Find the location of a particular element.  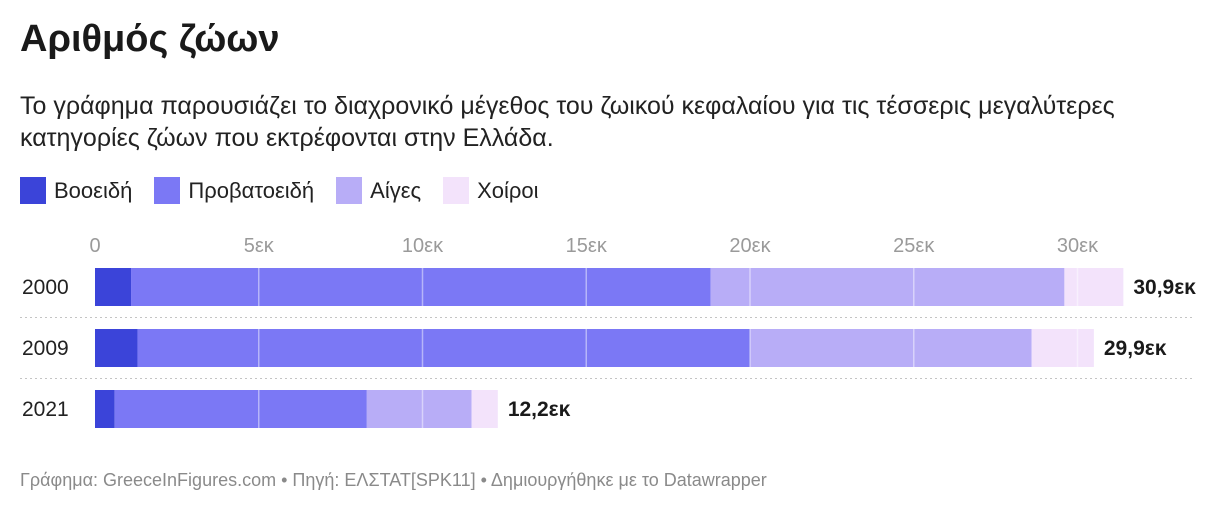

legend-label: Προβατοειδή is located at coordinates (251, 190).